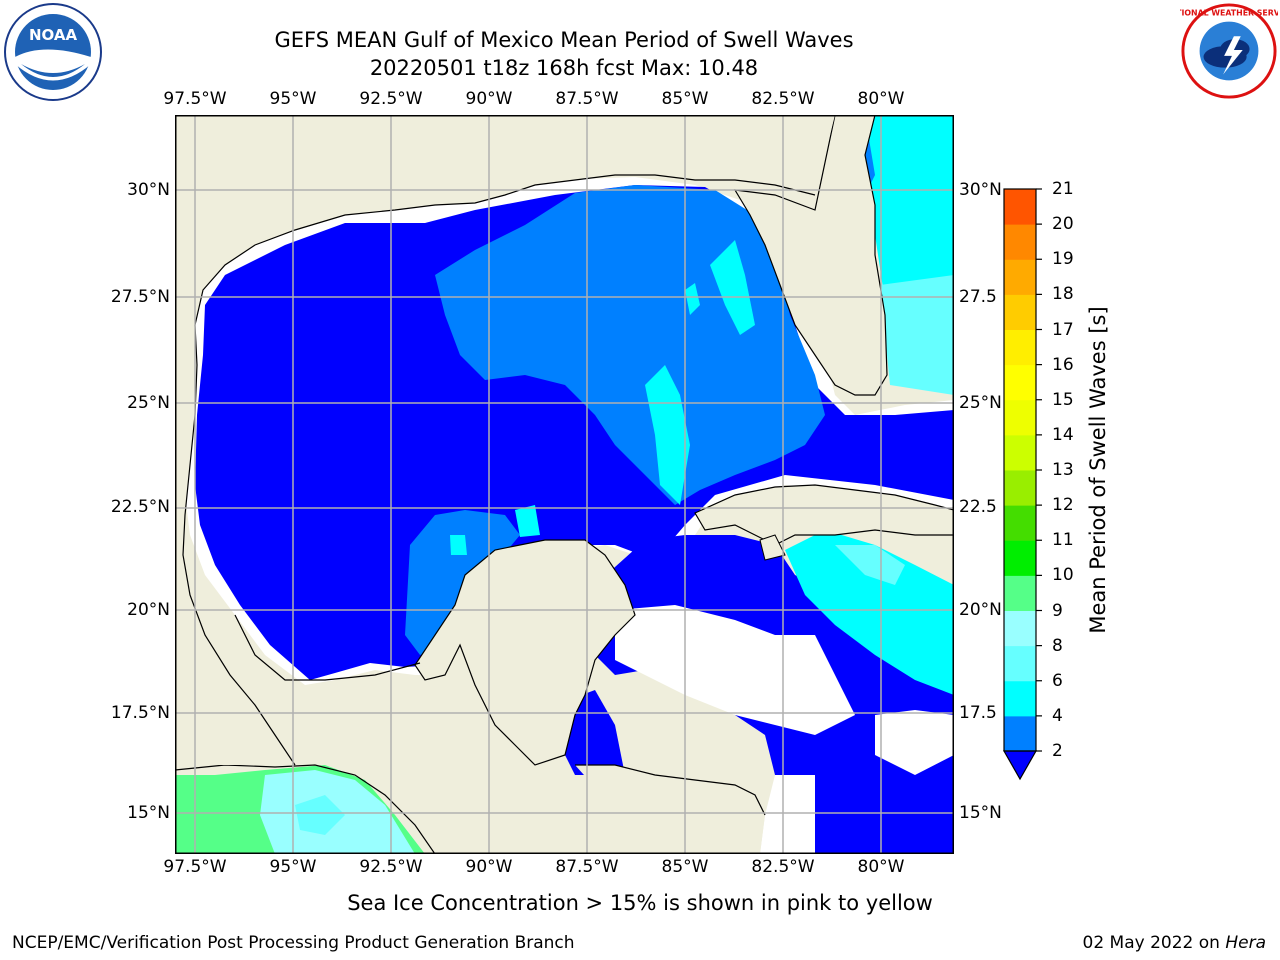 This screenshot has width=1280, height=960. Describe the element at coordinates (978, 297) in the screenshot. I see `lat-label-right: 27.5` at that location.